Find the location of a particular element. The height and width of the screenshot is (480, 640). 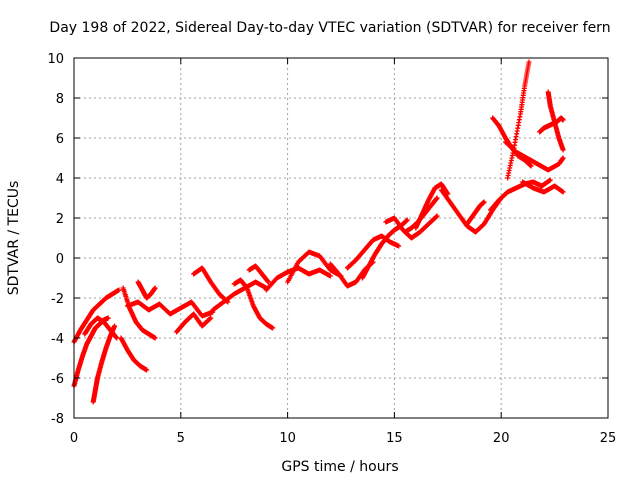

y-tick-label: -6 is located at coordinates (57, 379).